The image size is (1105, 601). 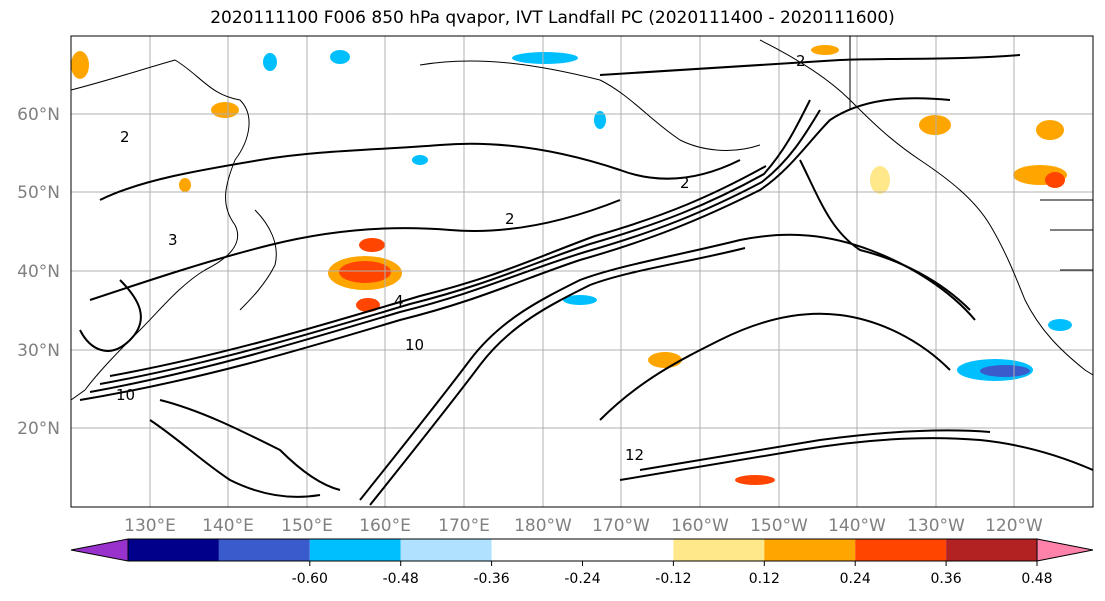 I want to click on colorbar-tick-label: 0.12, so click(x=764, y=579).